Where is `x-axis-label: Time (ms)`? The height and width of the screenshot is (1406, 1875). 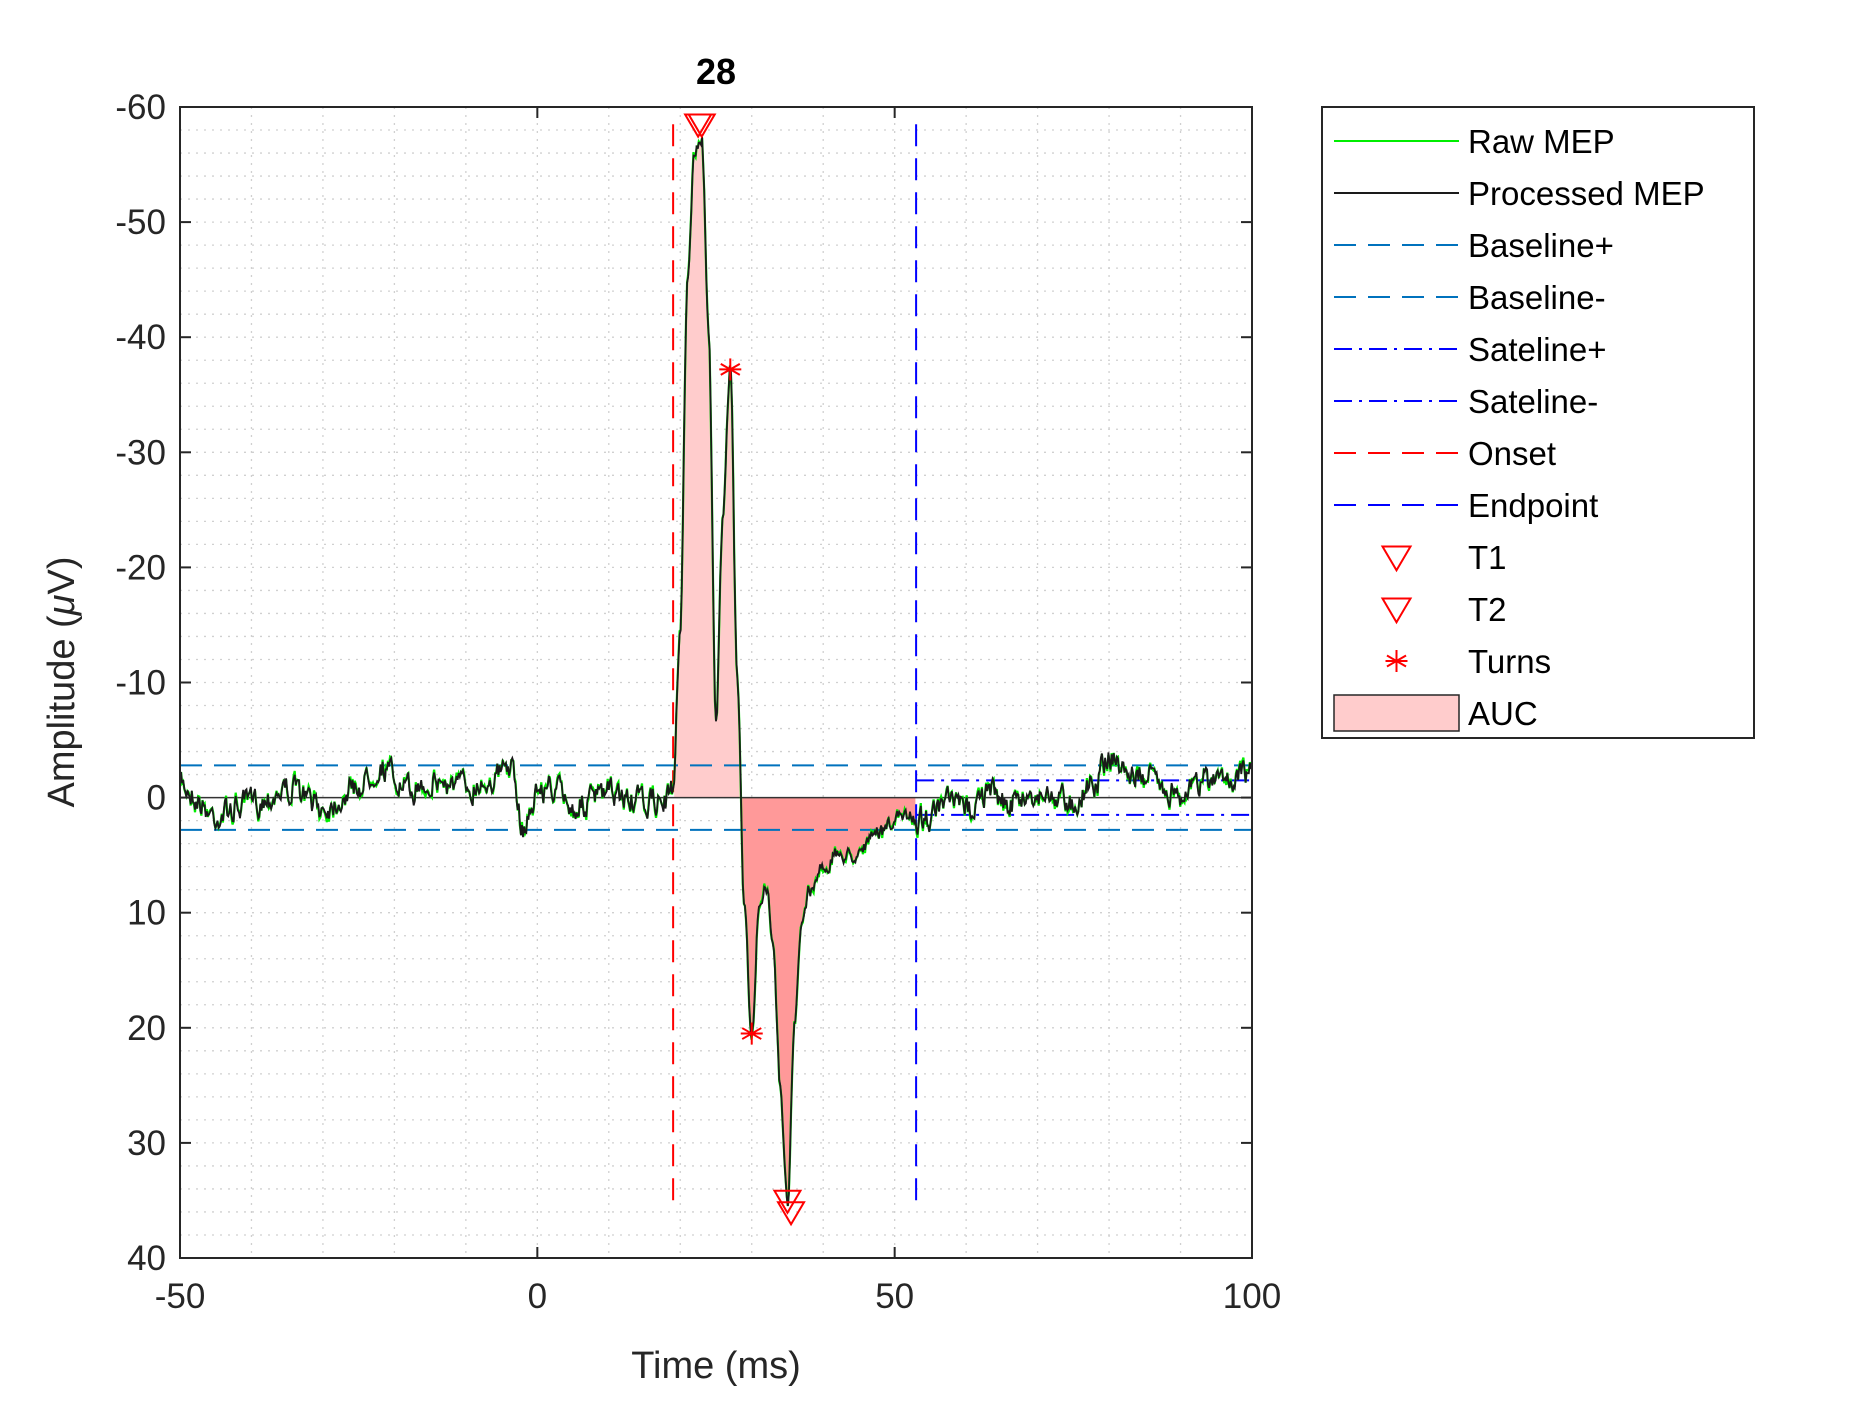 x-axis-label: Time (ms) is located at coordinates (716, 1366).